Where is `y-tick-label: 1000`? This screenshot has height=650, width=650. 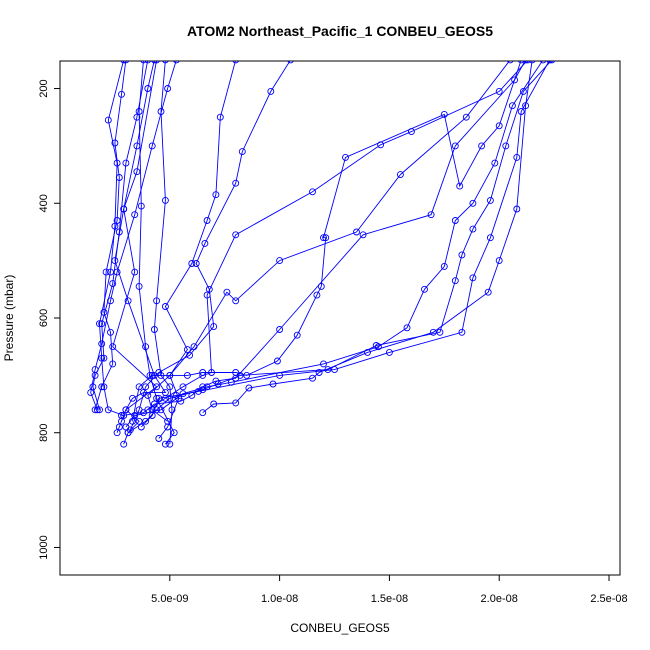
y-tick-label: 1000 is located at coordinates (44, 547).